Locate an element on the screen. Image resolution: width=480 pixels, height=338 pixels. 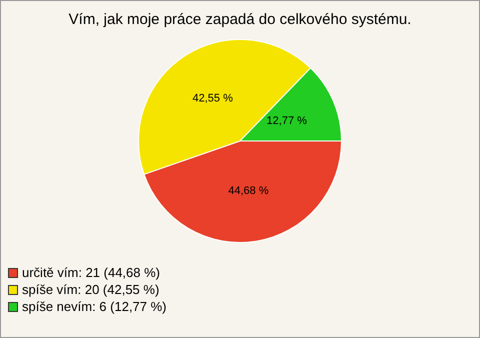
legend-label: určitě vím: 21 (44,68 %) is located at coordinates (91, 272).